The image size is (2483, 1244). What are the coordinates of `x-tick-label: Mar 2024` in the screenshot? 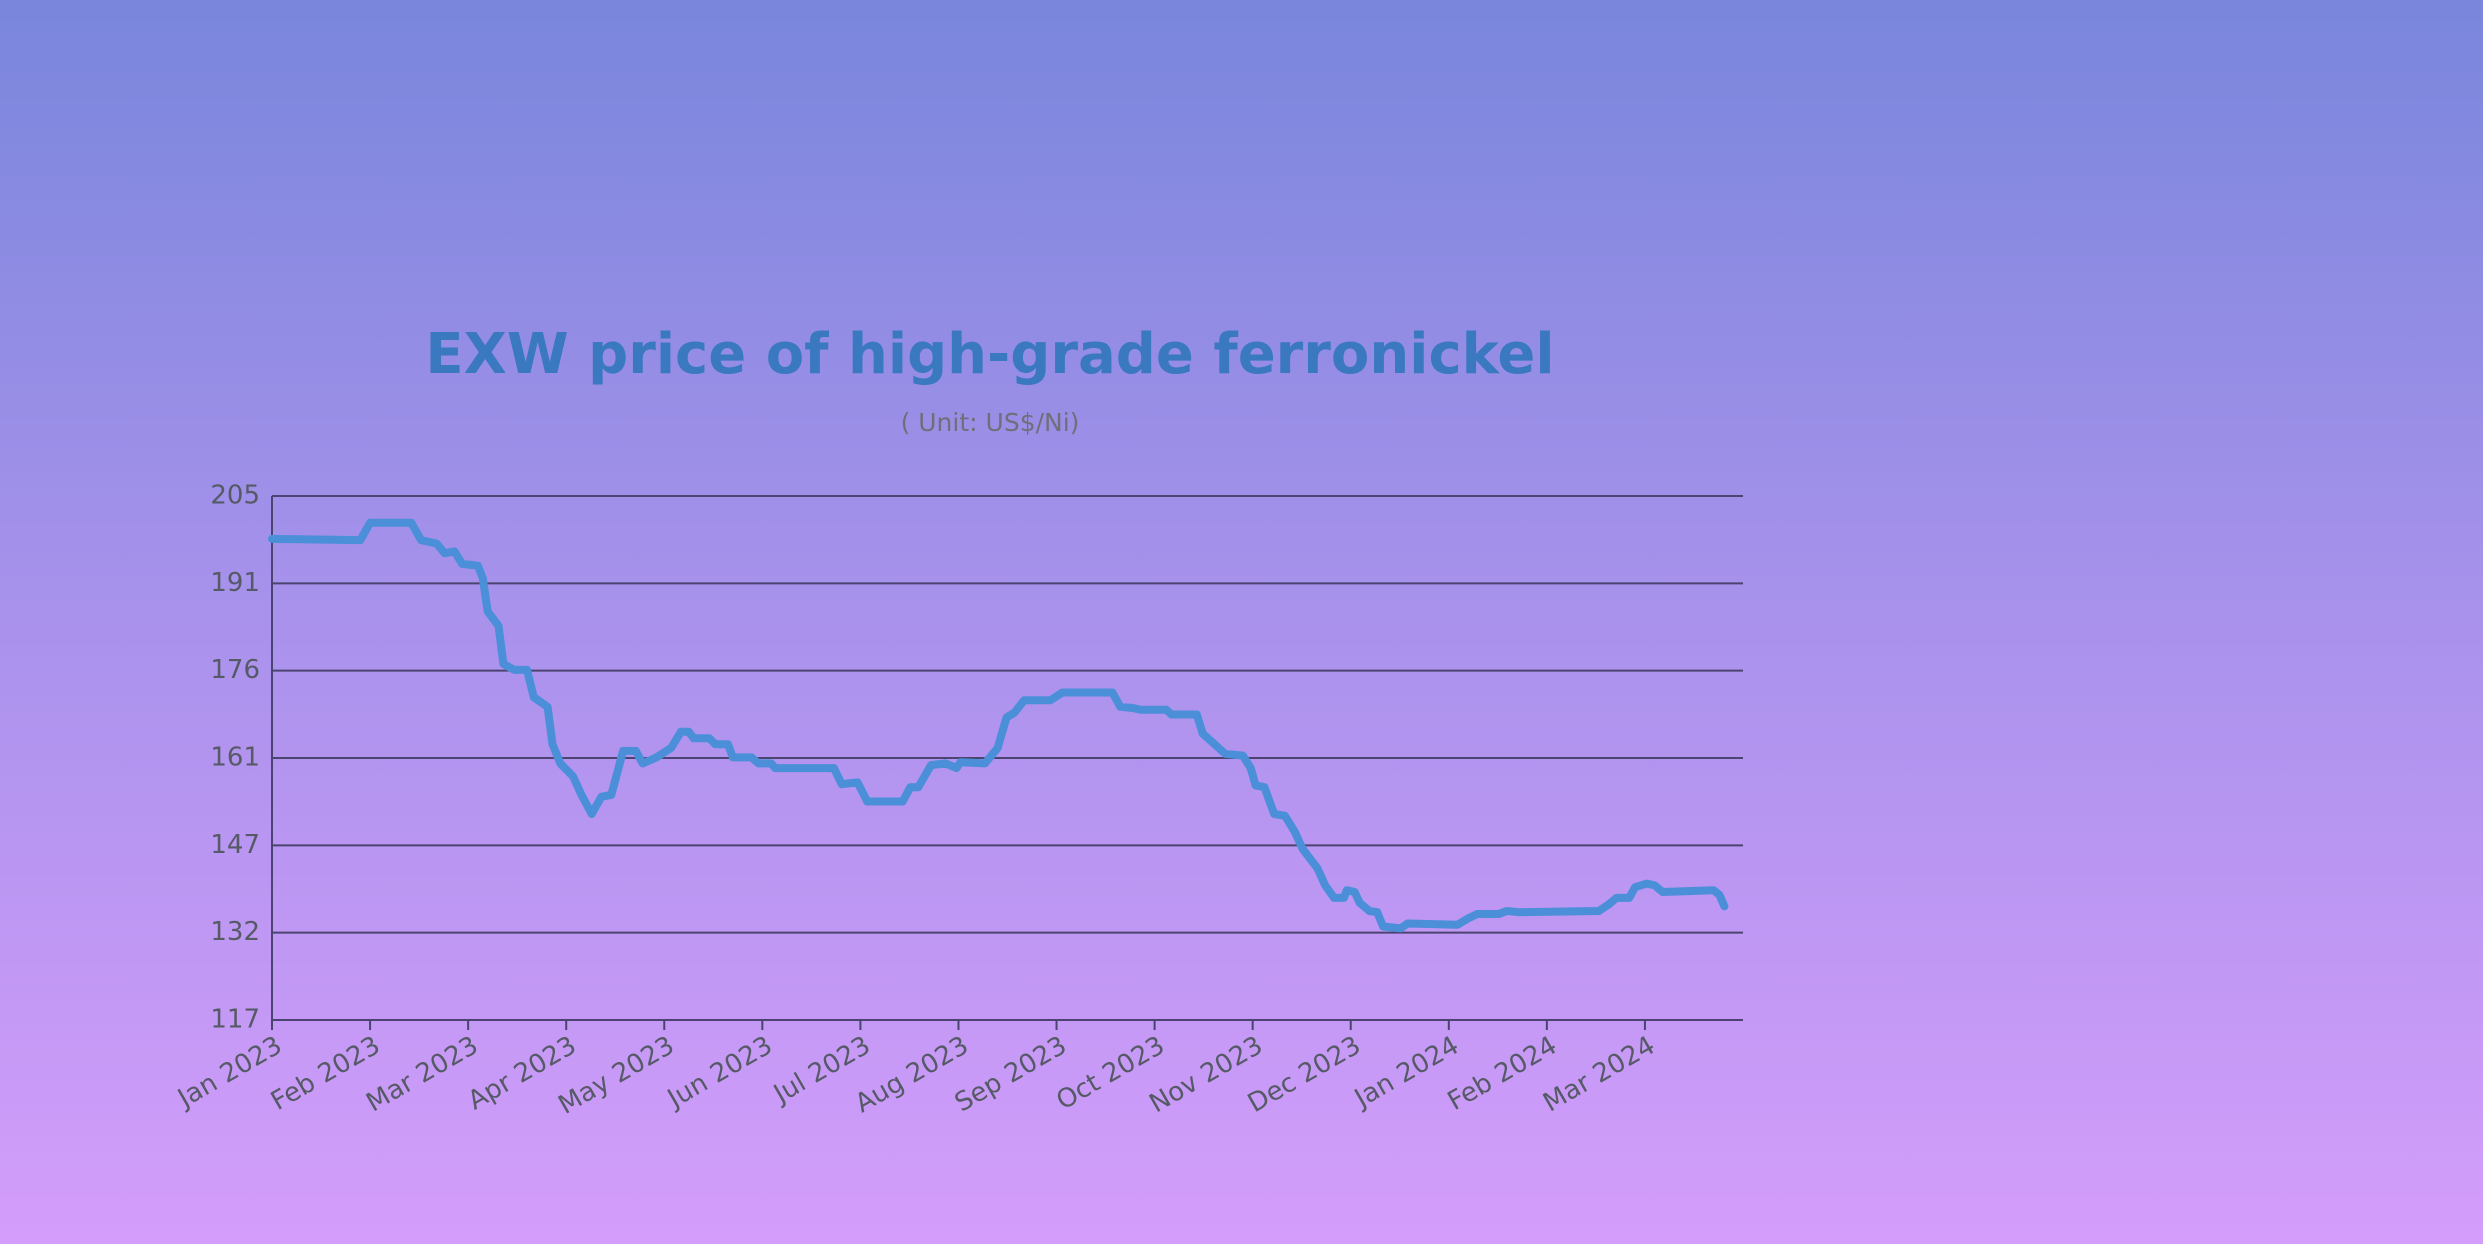 It's located at (1599, 1075).